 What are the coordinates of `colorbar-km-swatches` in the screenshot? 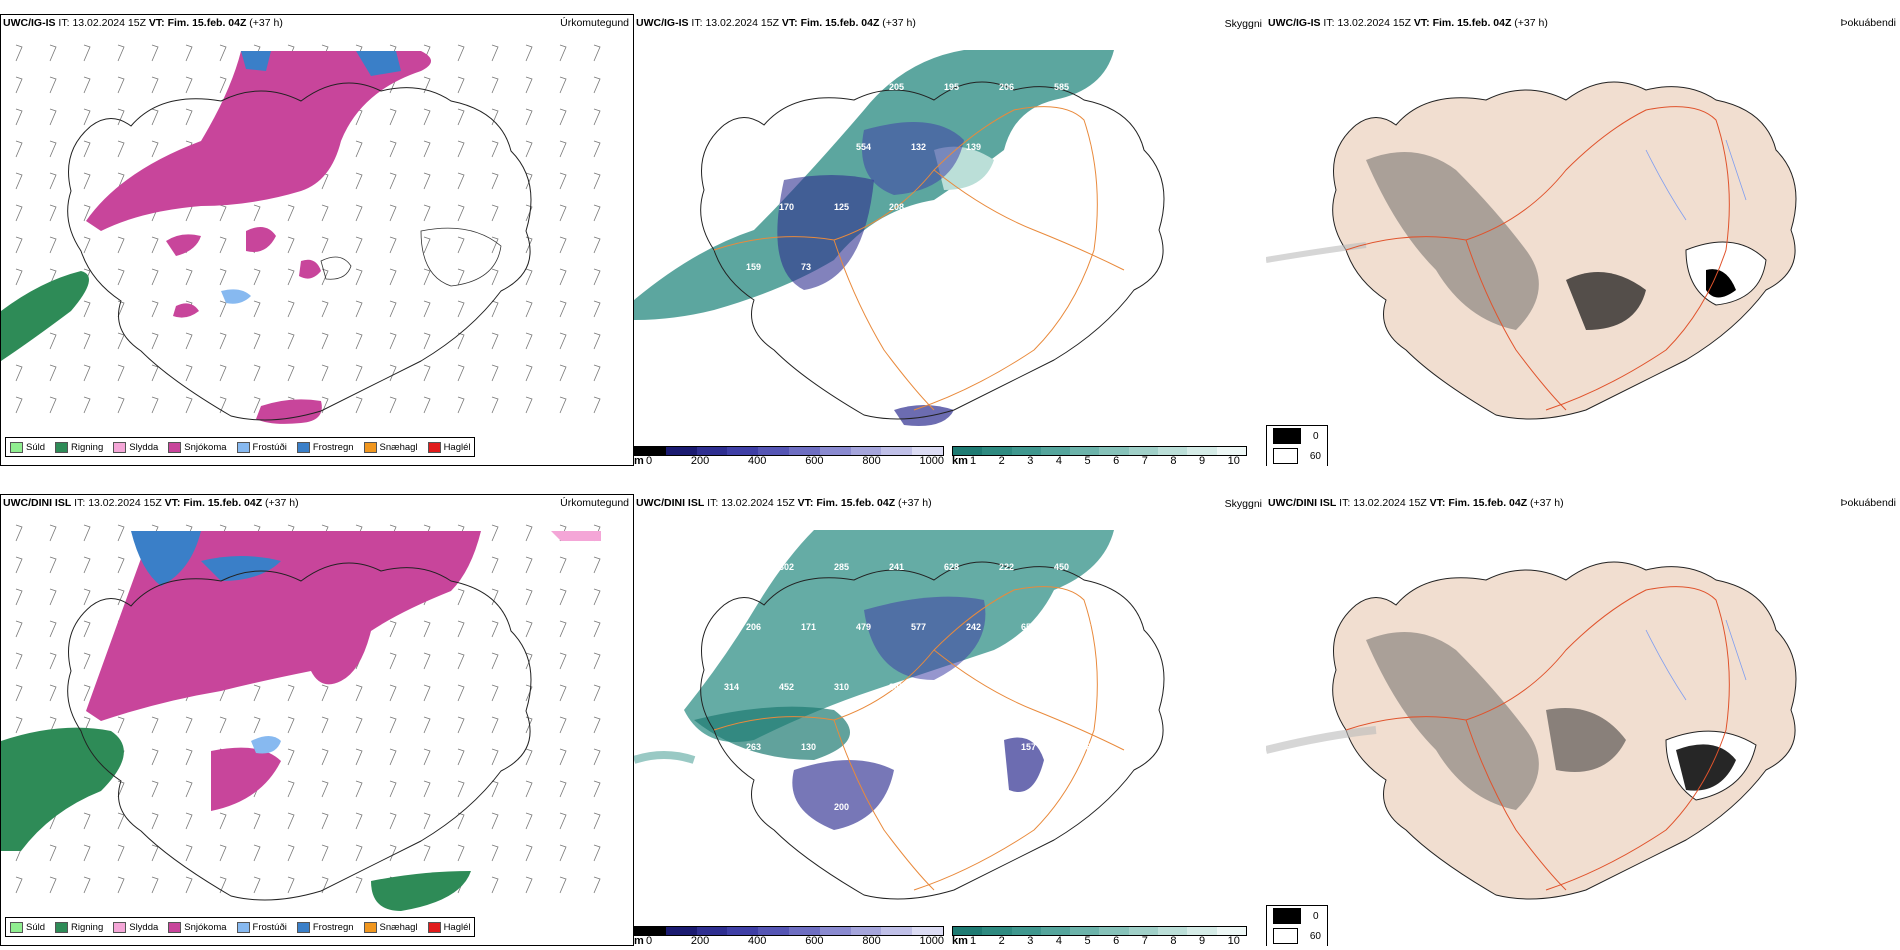 It's located at (1099, 451).